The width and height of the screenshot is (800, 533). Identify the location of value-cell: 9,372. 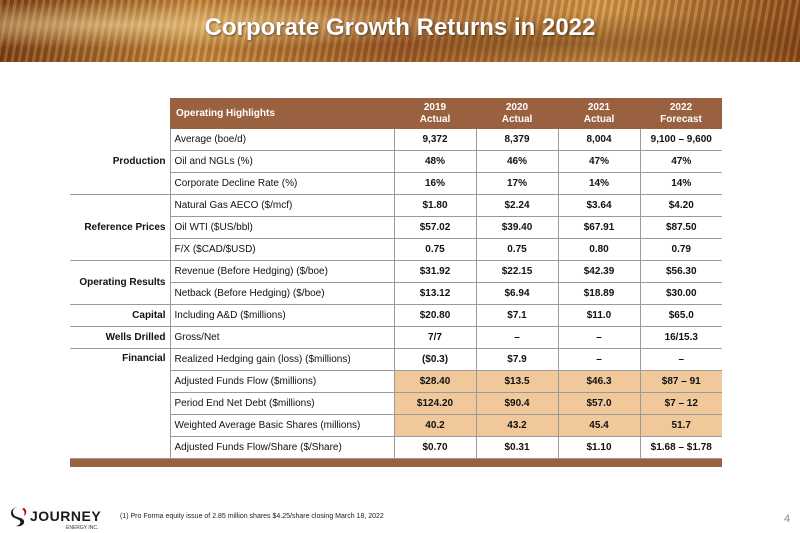
(434, 140).